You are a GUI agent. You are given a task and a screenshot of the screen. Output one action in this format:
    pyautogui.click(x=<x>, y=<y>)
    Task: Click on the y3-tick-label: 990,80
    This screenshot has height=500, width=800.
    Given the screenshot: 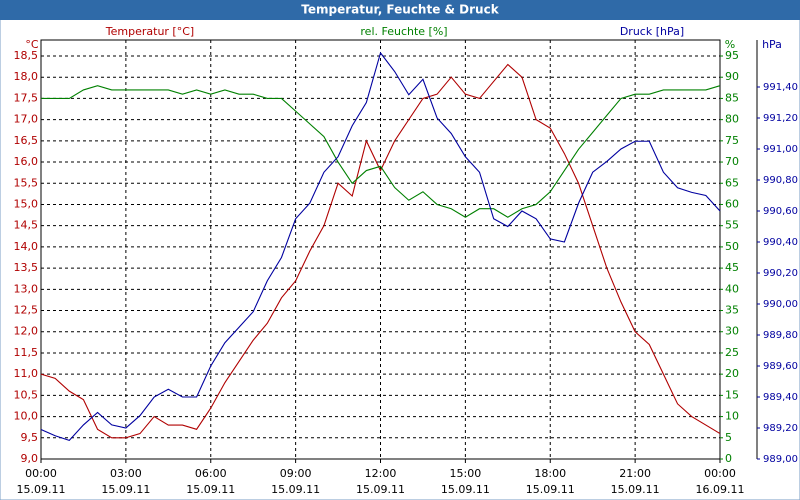 What is the action you would take?
    pyautogui.click(x=780, y=180)
    